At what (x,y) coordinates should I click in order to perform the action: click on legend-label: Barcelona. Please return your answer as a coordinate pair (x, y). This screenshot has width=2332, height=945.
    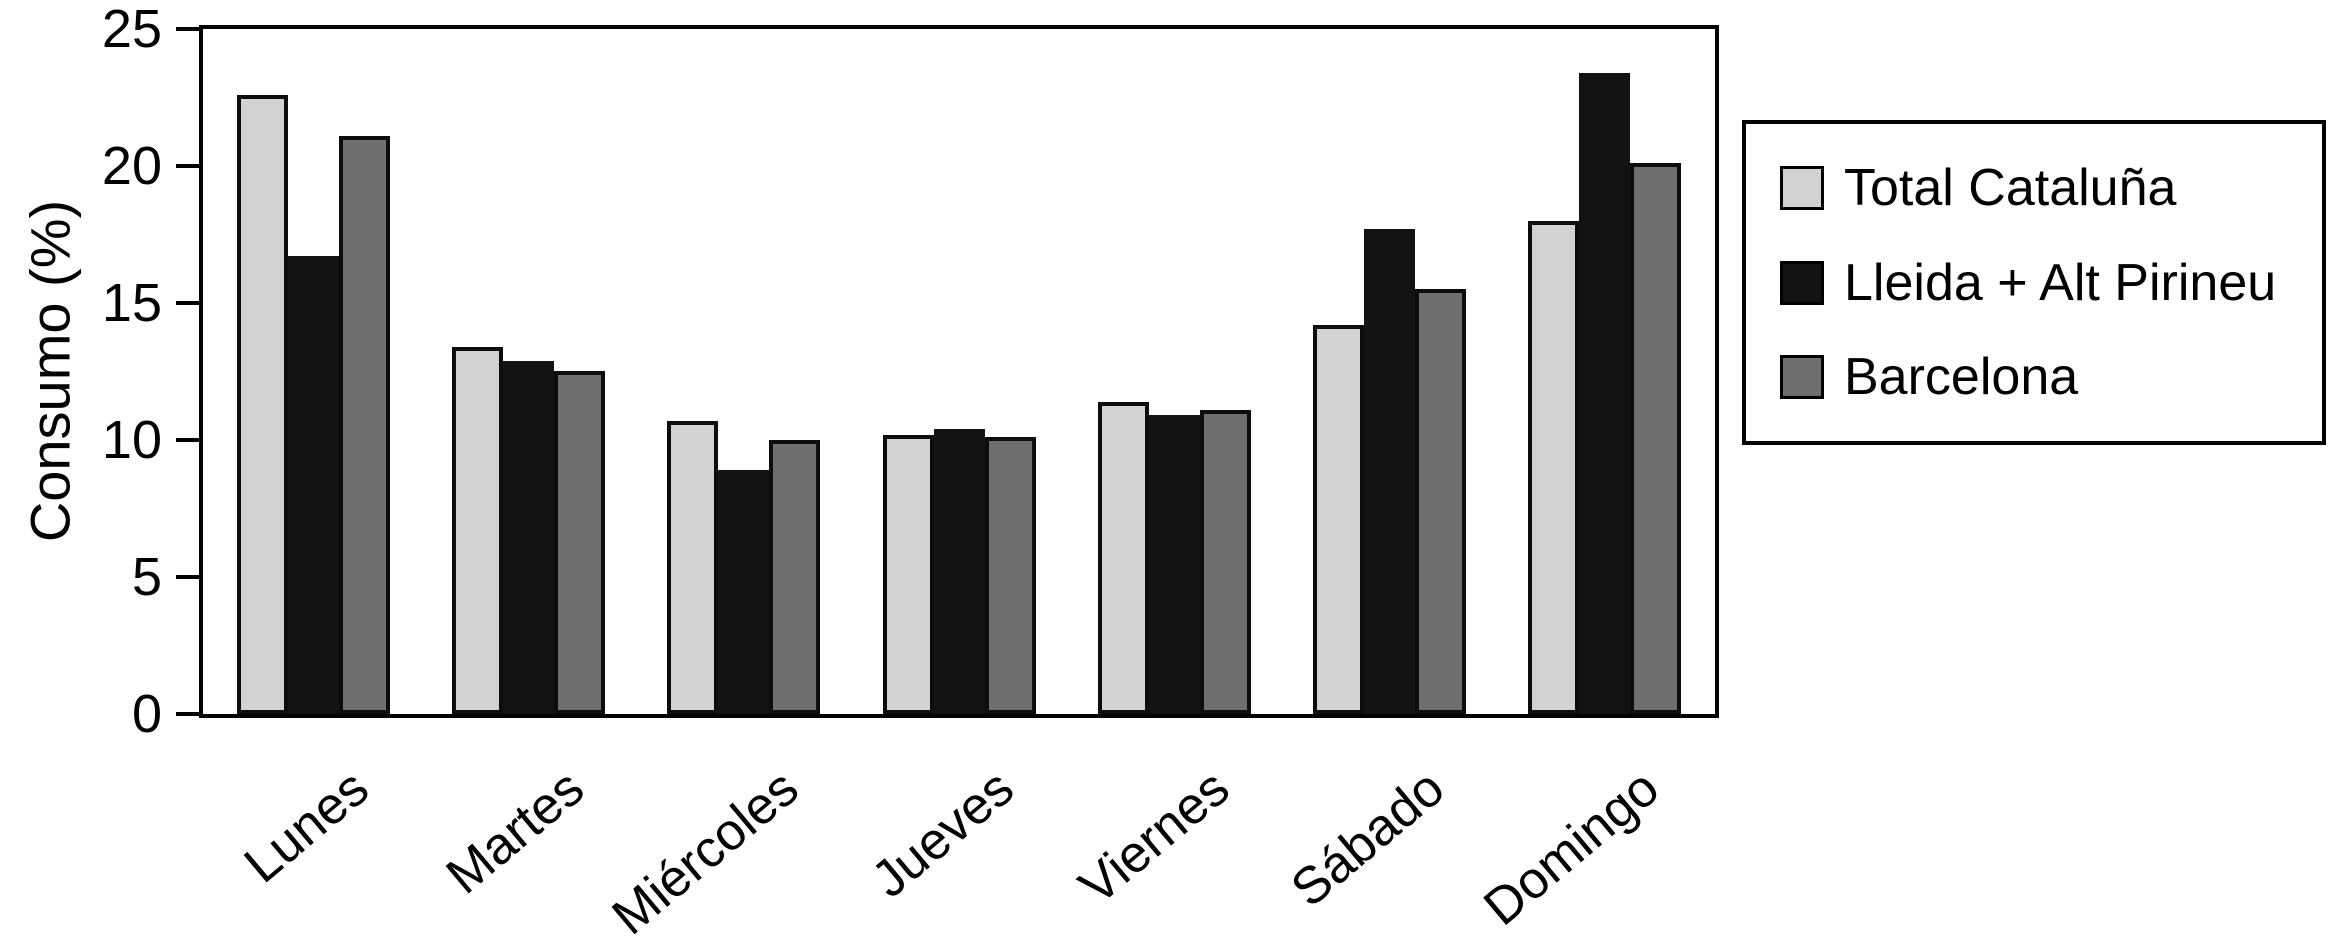
    Looking at the image, I should click on (1961, 376).